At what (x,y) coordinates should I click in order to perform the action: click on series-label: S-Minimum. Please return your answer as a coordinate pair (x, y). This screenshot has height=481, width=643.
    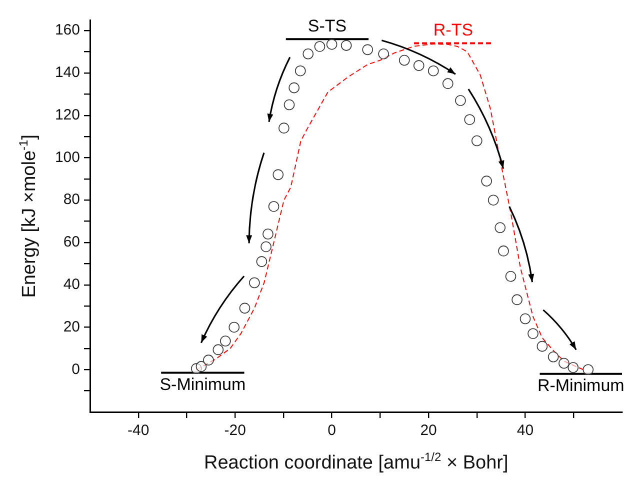
    Looking at the image, I should click on (203, 384).